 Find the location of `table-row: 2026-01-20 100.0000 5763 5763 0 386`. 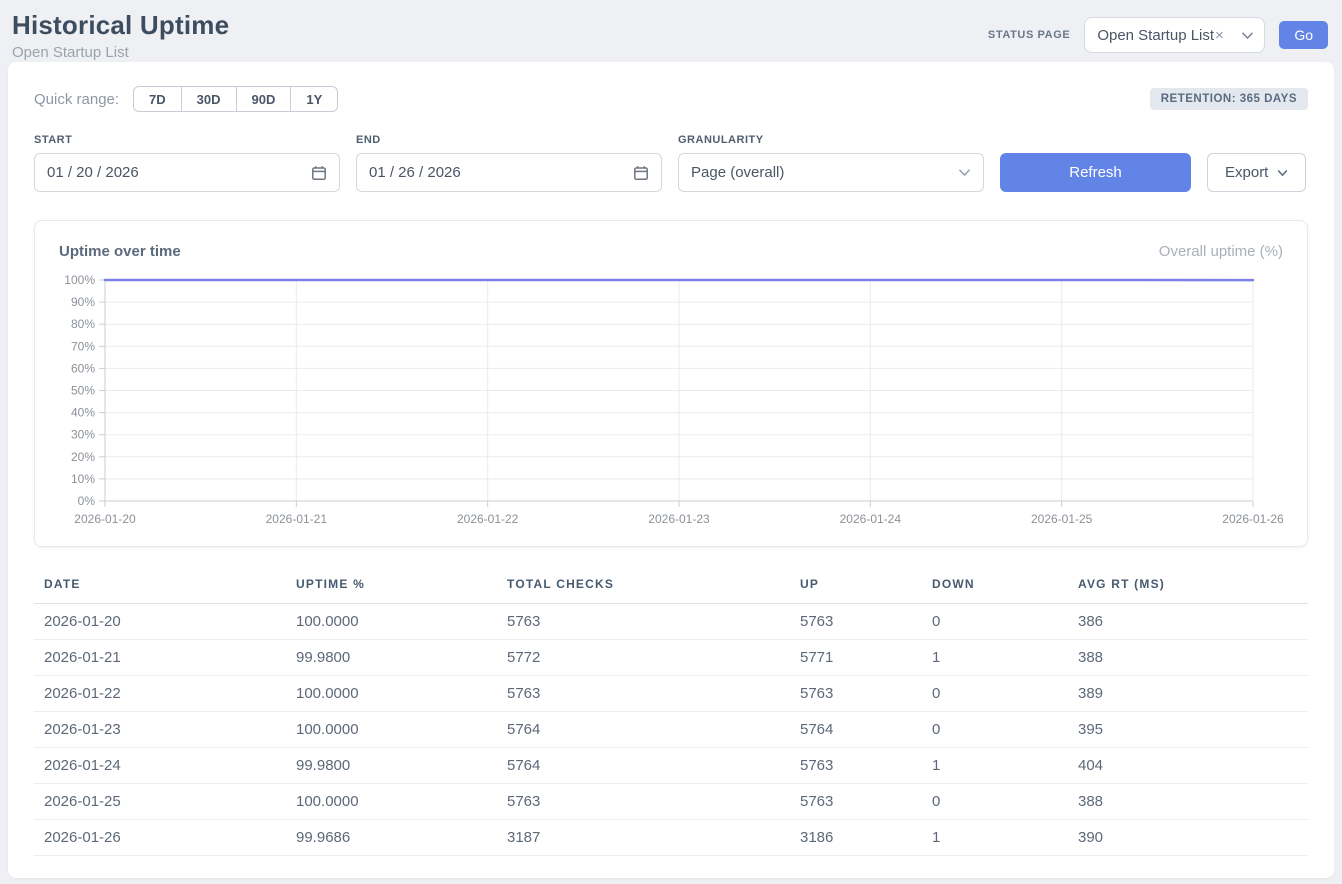

table-row: 2026-01-20 100.0000 5763 5763 0 386 is located at coordinates (671, 621).